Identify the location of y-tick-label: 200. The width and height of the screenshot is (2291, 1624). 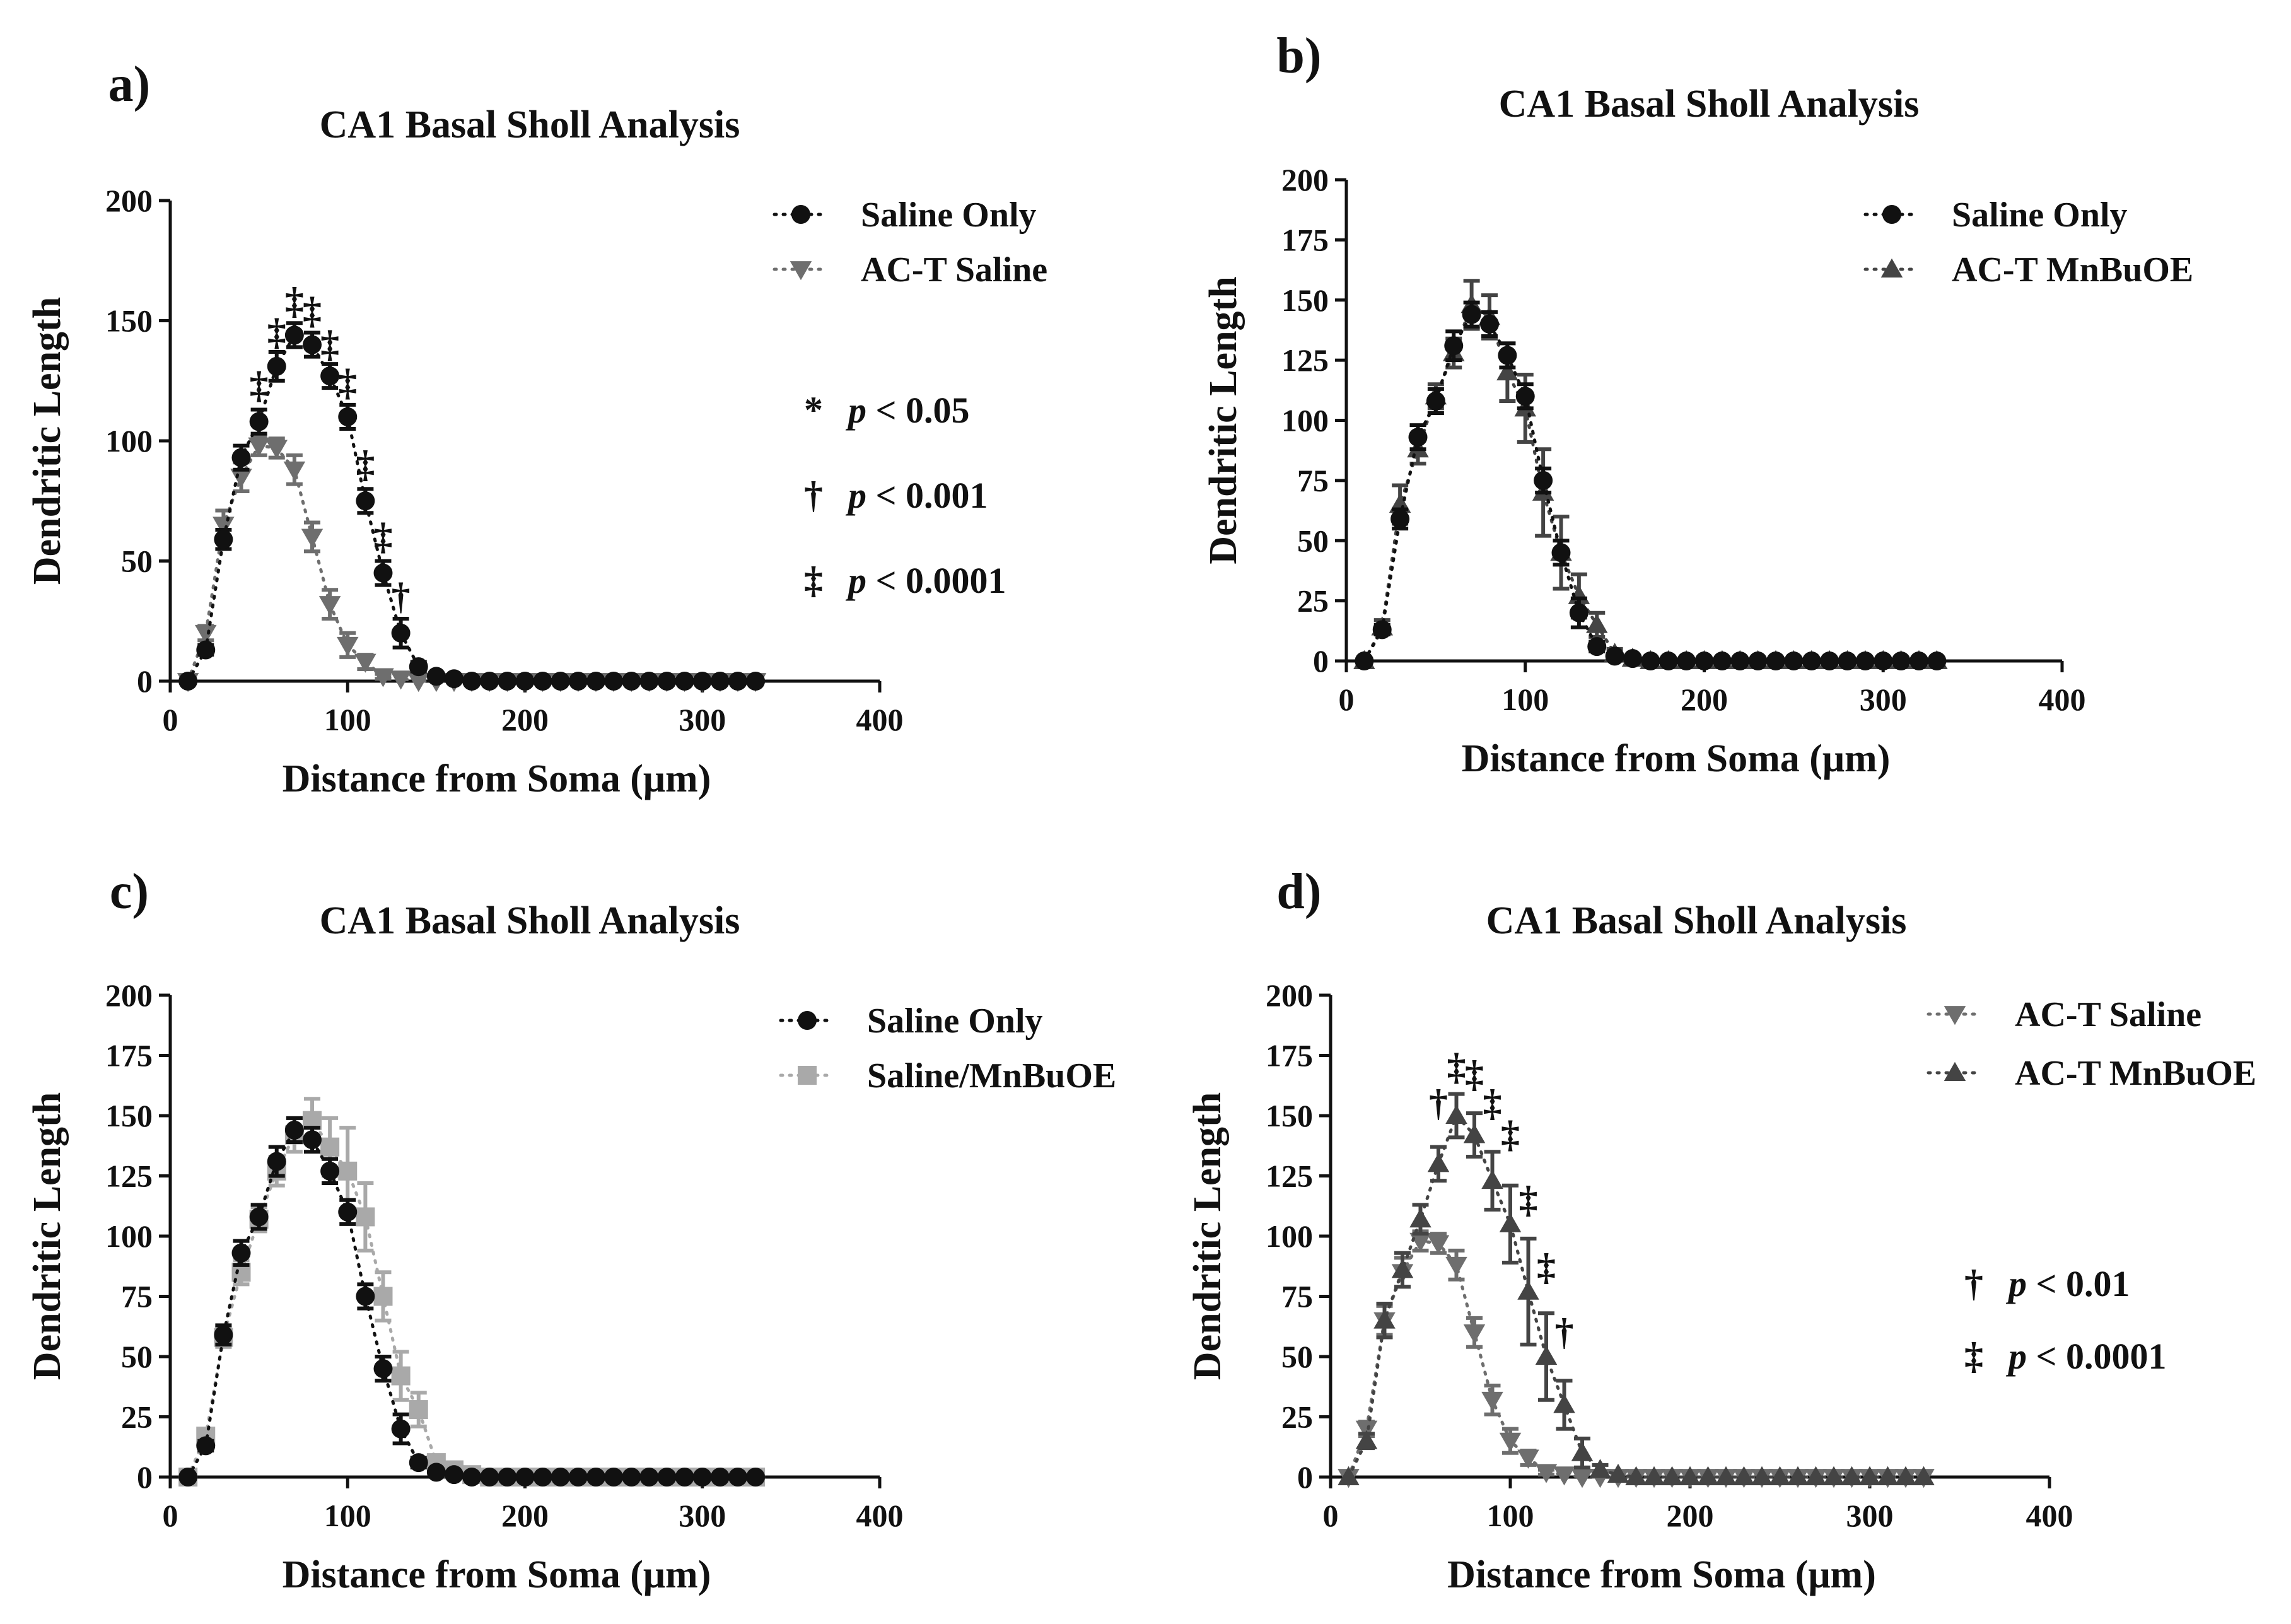
(1305, 179).